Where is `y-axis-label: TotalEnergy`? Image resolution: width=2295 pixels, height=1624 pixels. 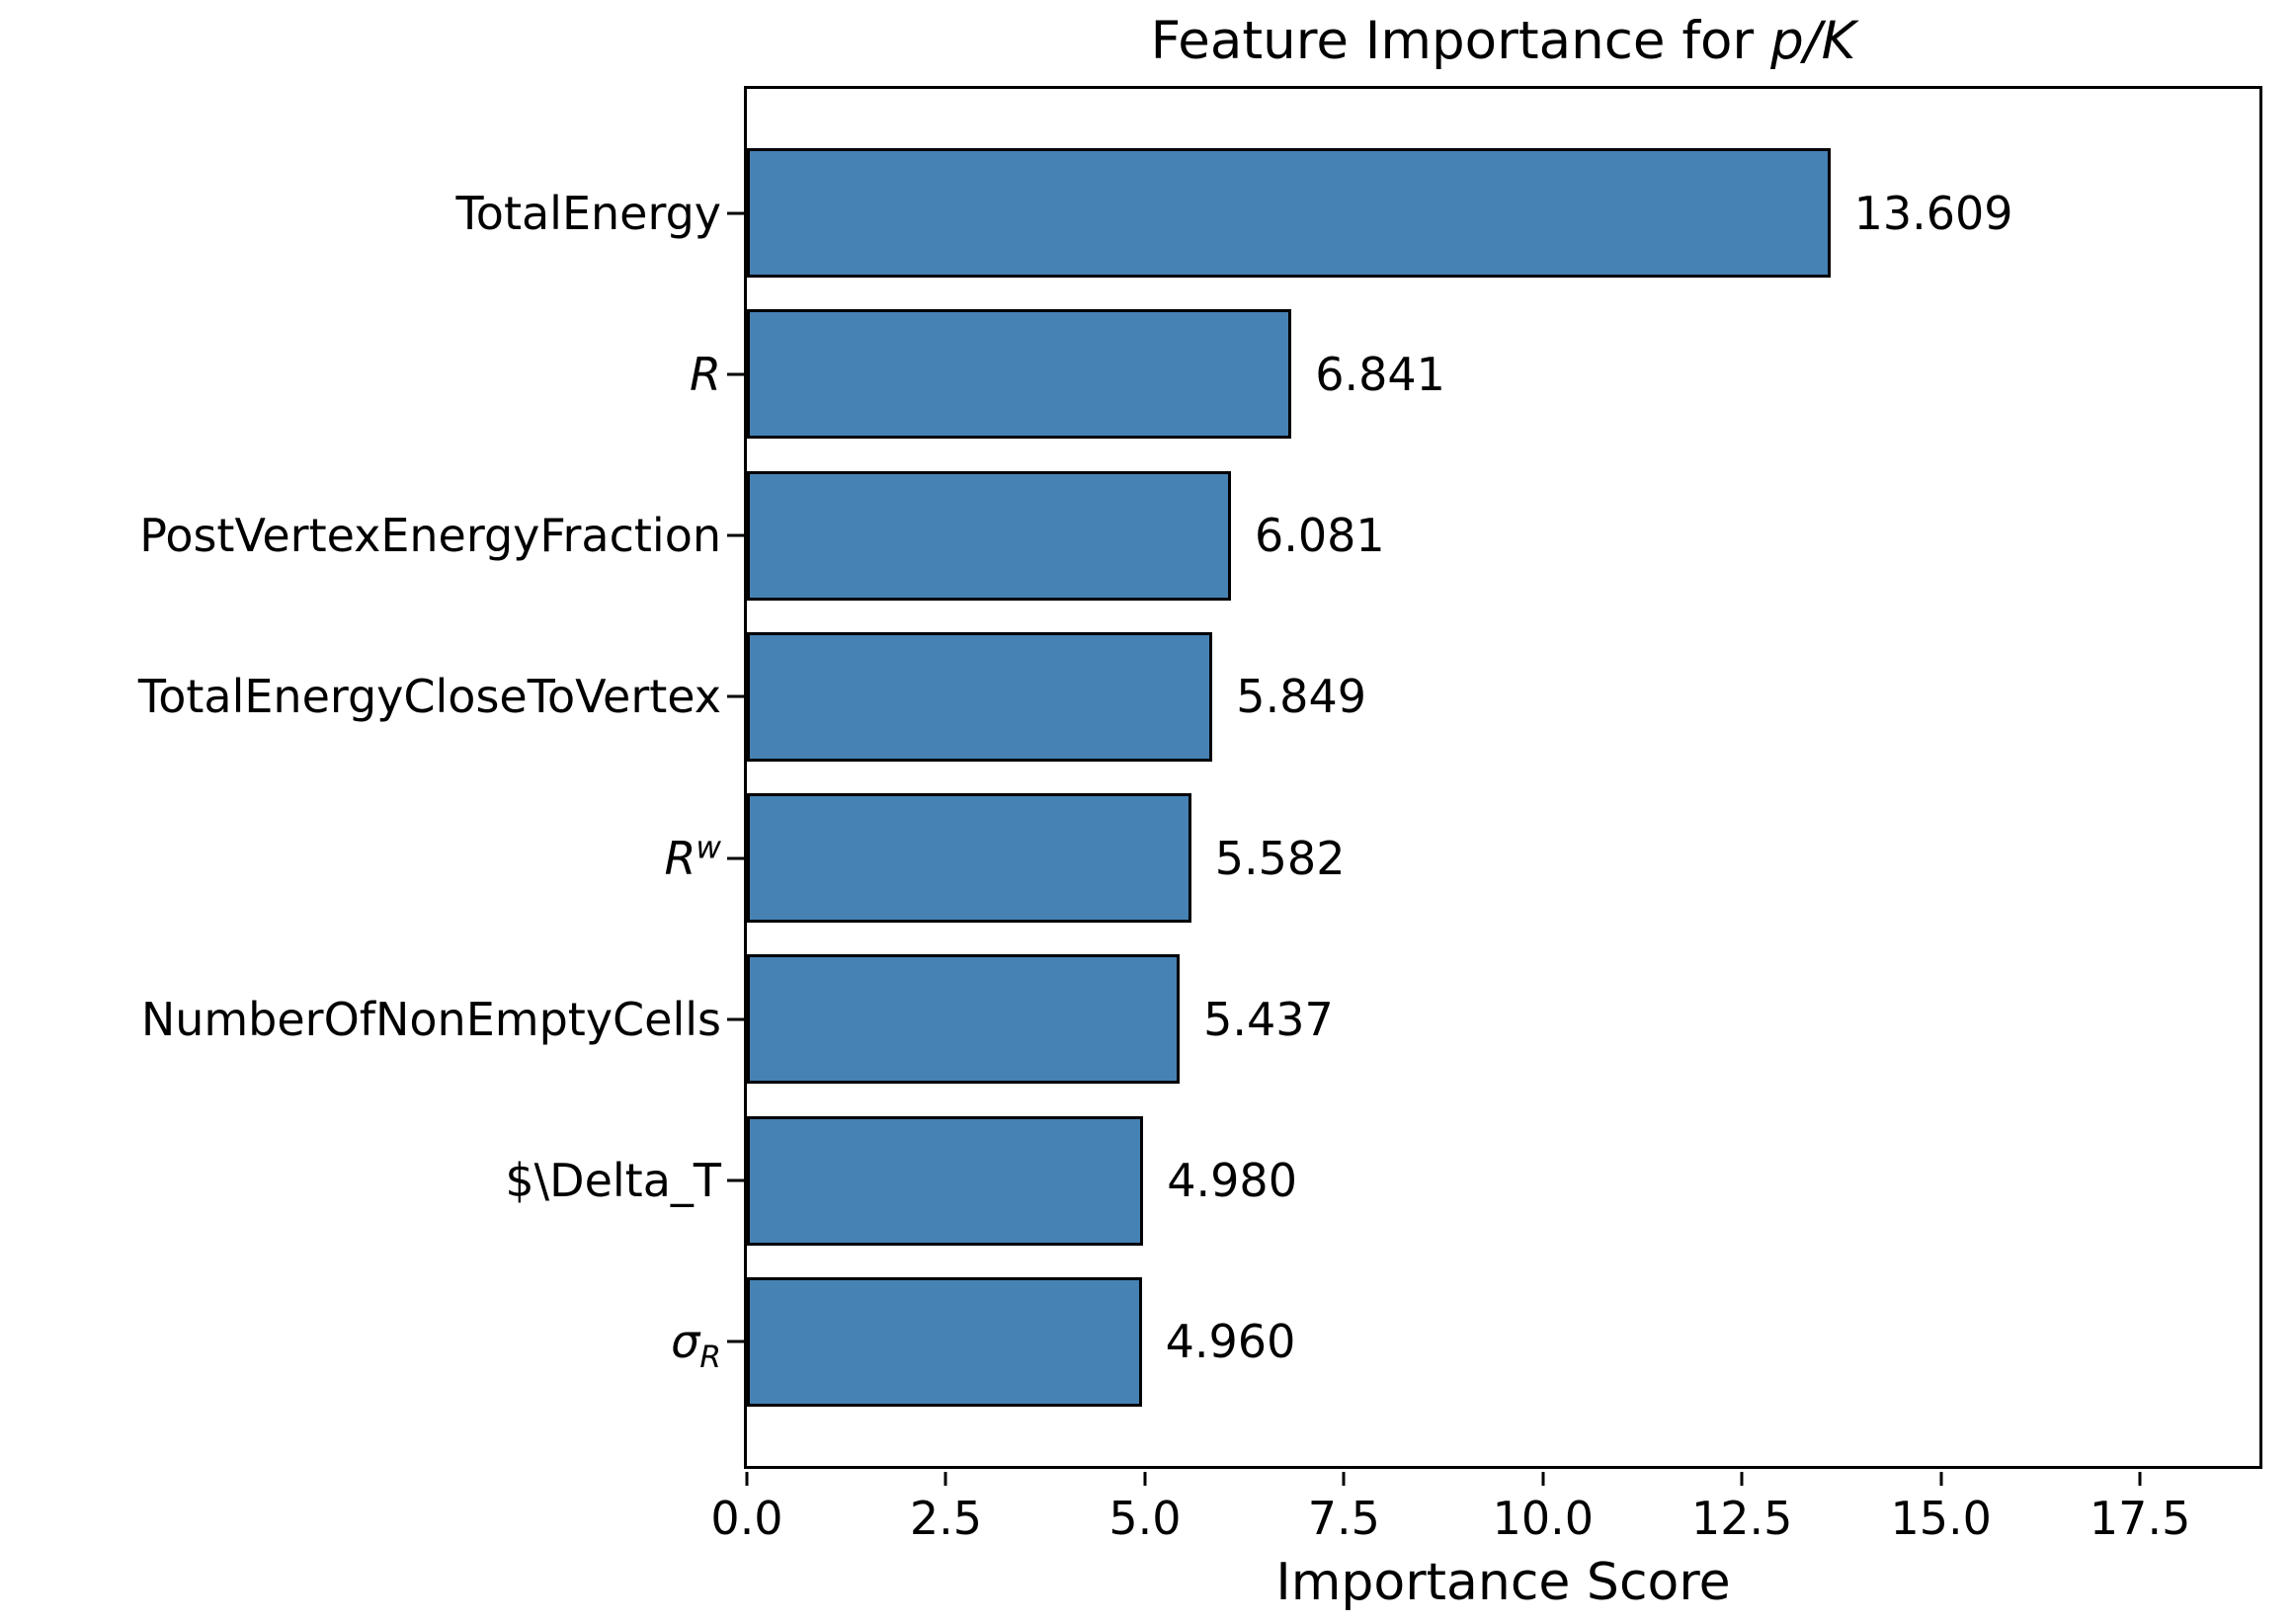
y-axis-label: TotalEnergy is located at coordinates (588, 213).